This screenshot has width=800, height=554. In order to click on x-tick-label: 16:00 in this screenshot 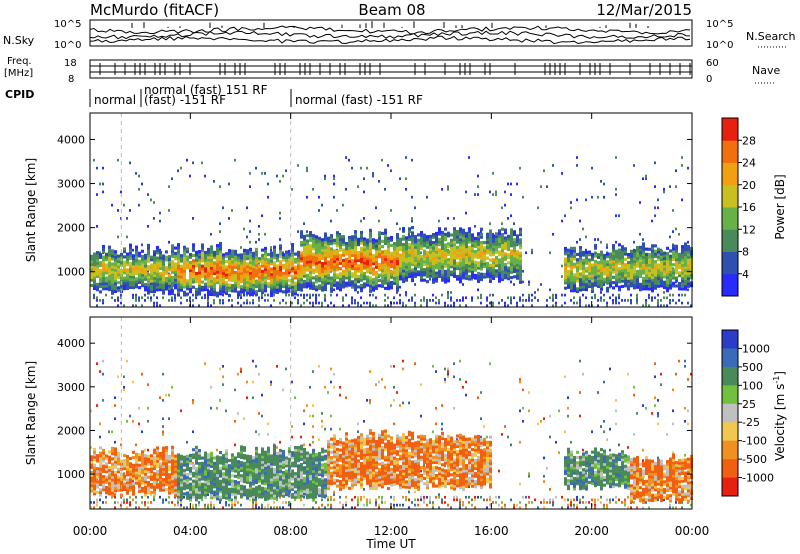, I will do `click(491, 531)`.